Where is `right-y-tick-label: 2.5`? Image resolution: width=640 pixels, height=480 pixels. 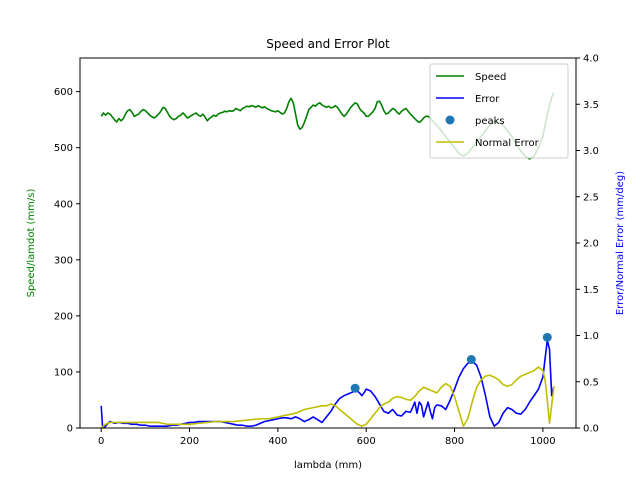
right-y-tick-label: 2.5 is located at coordinates (591, 197).